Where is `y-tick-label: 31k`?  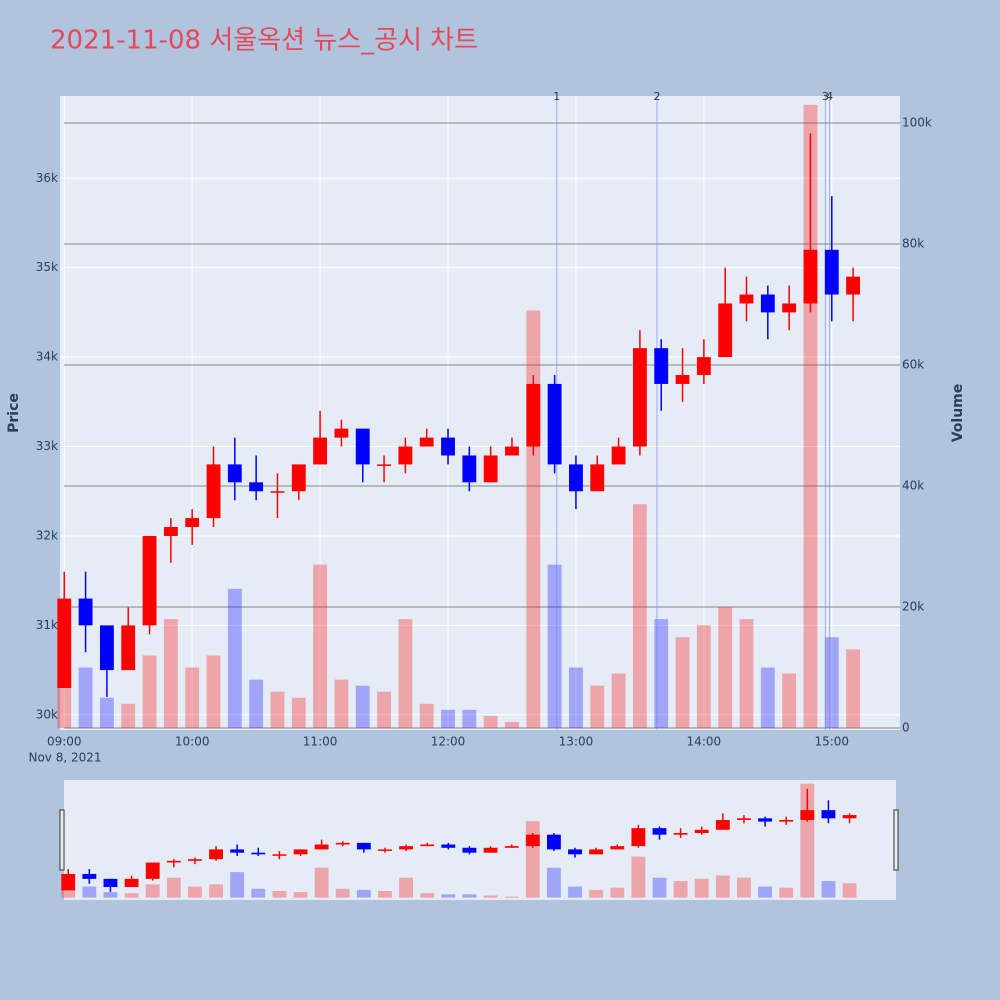
y-tick-label: 31k is located at coordinates (47, 625).